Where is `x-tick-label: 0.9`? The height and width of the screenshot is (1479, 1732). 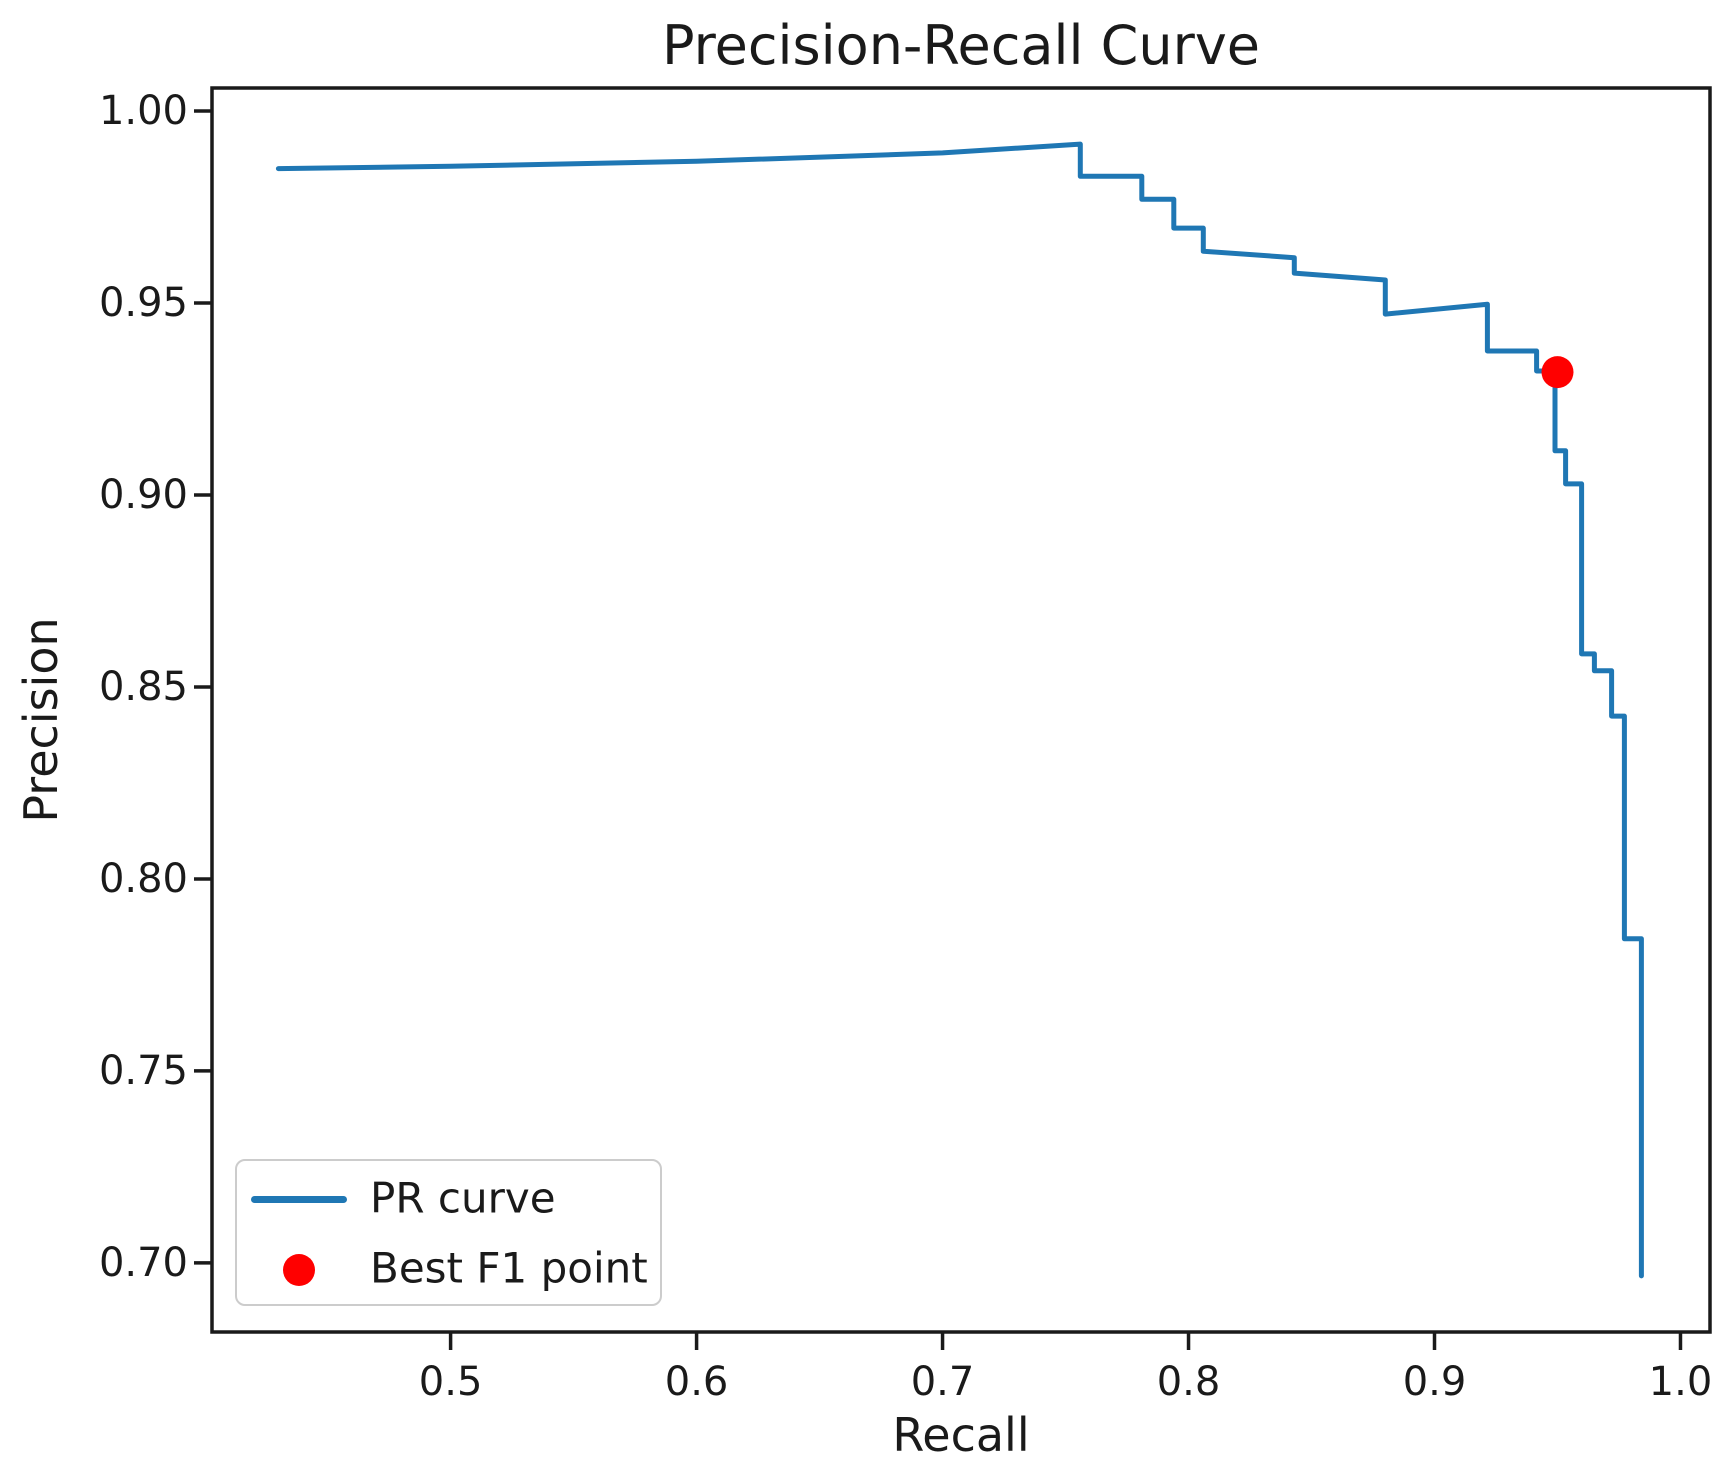
x-tick-label: 0.9 is located at coordinates (1434, 1382).